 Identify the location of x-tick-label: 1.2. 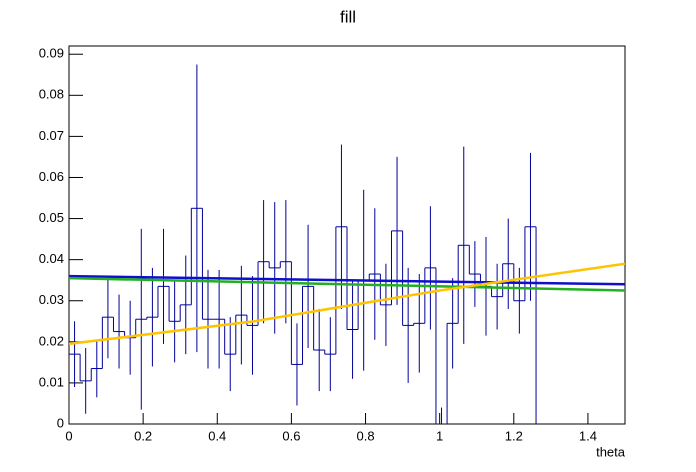
(514, 435).